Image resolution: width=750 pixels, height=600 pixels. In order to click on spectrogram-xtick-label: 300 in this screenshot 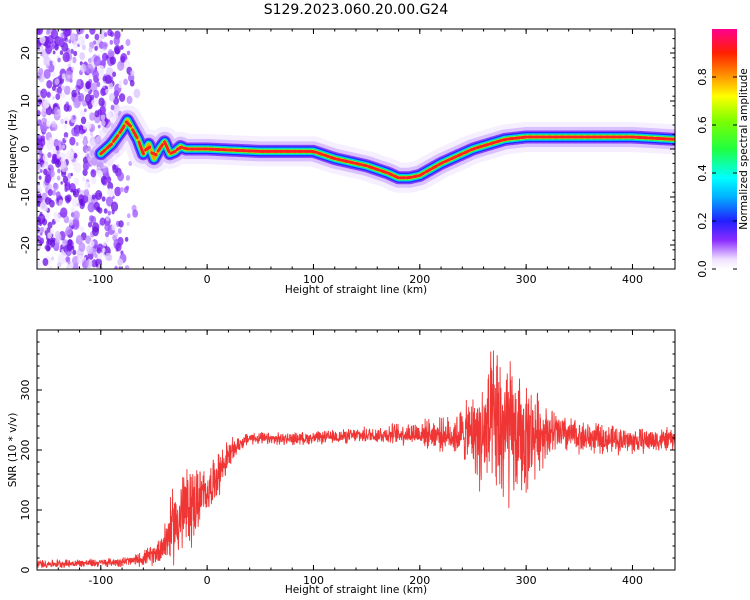, I will do `click(526, 279)`.